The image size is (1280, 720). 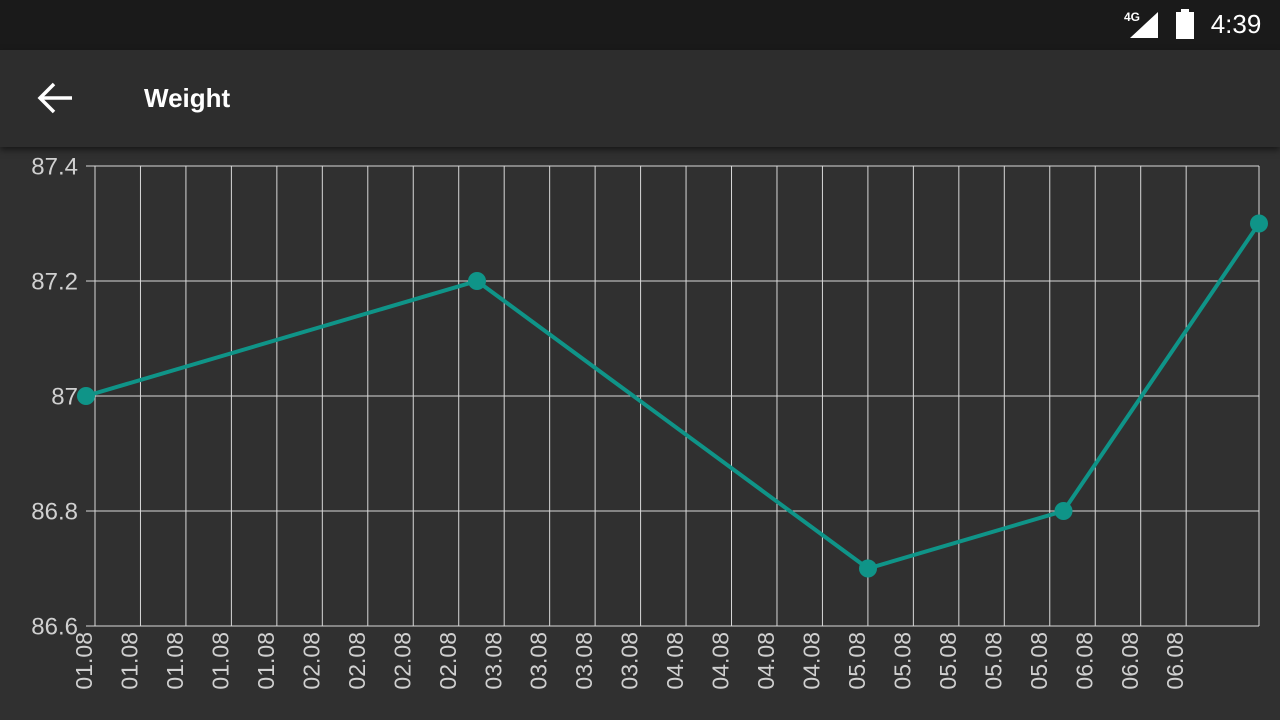 I want to click on app-title: Weight, so click(x=187, y=98).